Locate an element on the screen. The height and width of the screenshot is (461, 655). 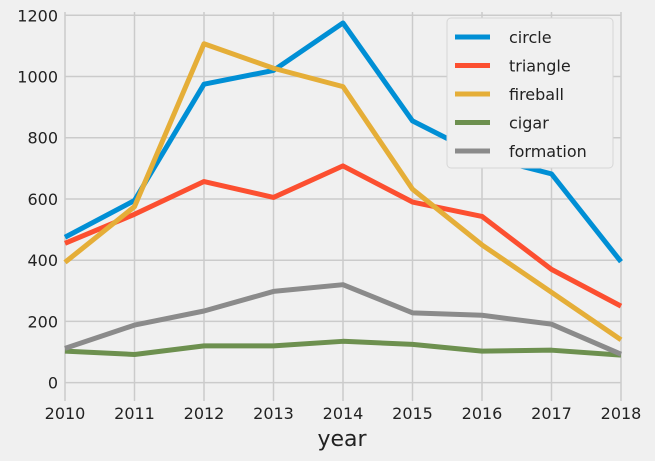
legend-label-cigar: cigar is located at coordinates (529, 123).